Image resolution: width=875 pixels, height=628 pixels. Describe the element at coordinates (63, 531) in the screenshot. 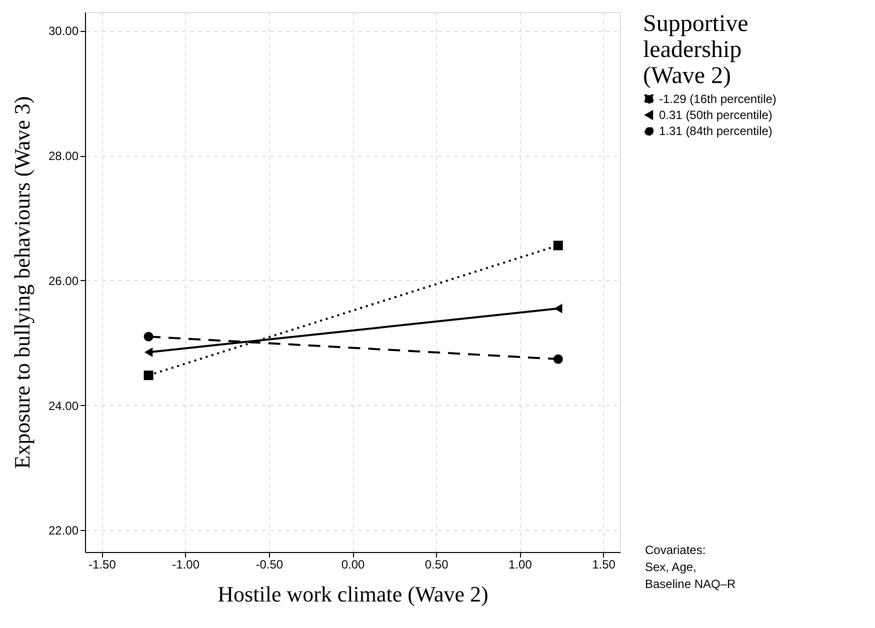

I see `y-tick-label: 22.00` at that location.